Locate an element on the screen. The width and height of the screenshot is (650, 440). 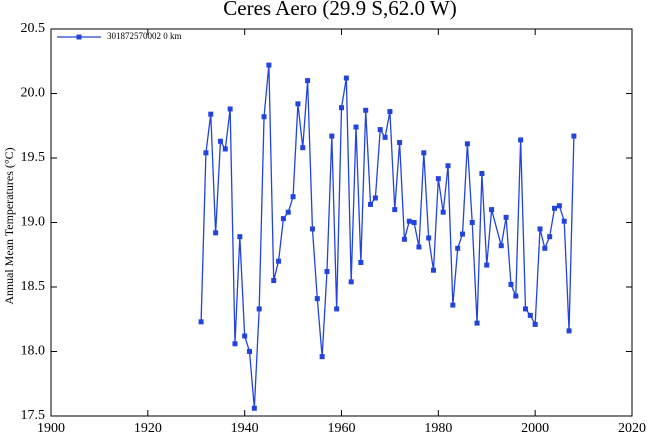
x-tick-label: 2020 is located at coordinates (632, 428).